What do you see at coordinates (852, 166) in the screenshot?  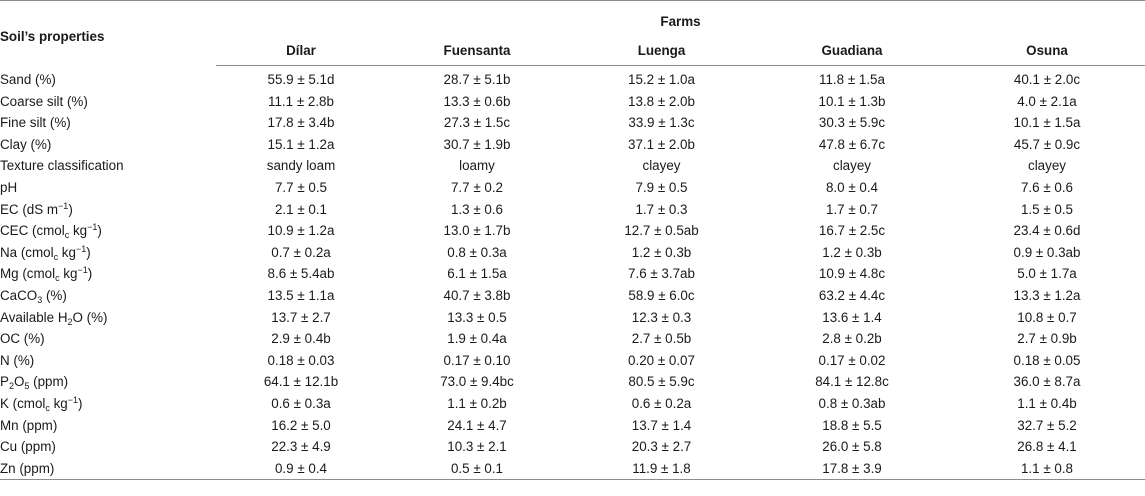 I see `table-cell: clayey` at bounding box center [852, 166].